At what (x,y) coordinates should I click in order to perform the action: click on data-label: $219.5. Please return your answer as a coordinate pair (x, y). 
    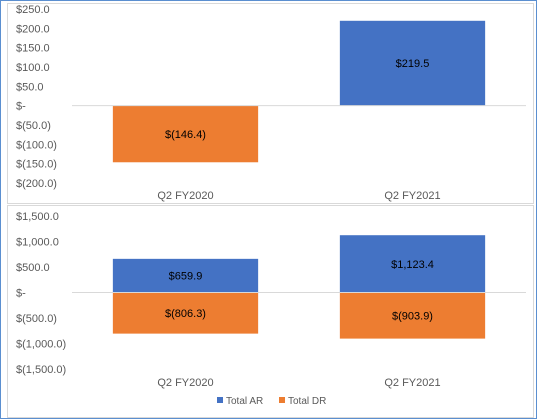
    Looking at the image, I should click on (413, 64).